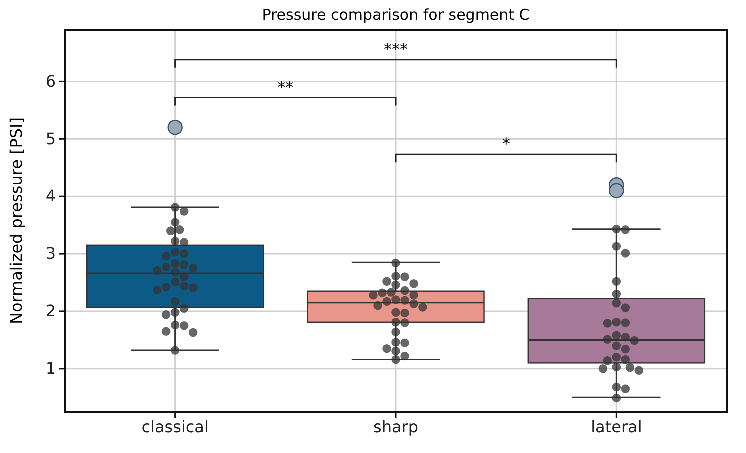  Describe the element at coordinates (16, 221) in the screenshot. I see `y-axis-title: Normalized pressure [PSI]` at that location.